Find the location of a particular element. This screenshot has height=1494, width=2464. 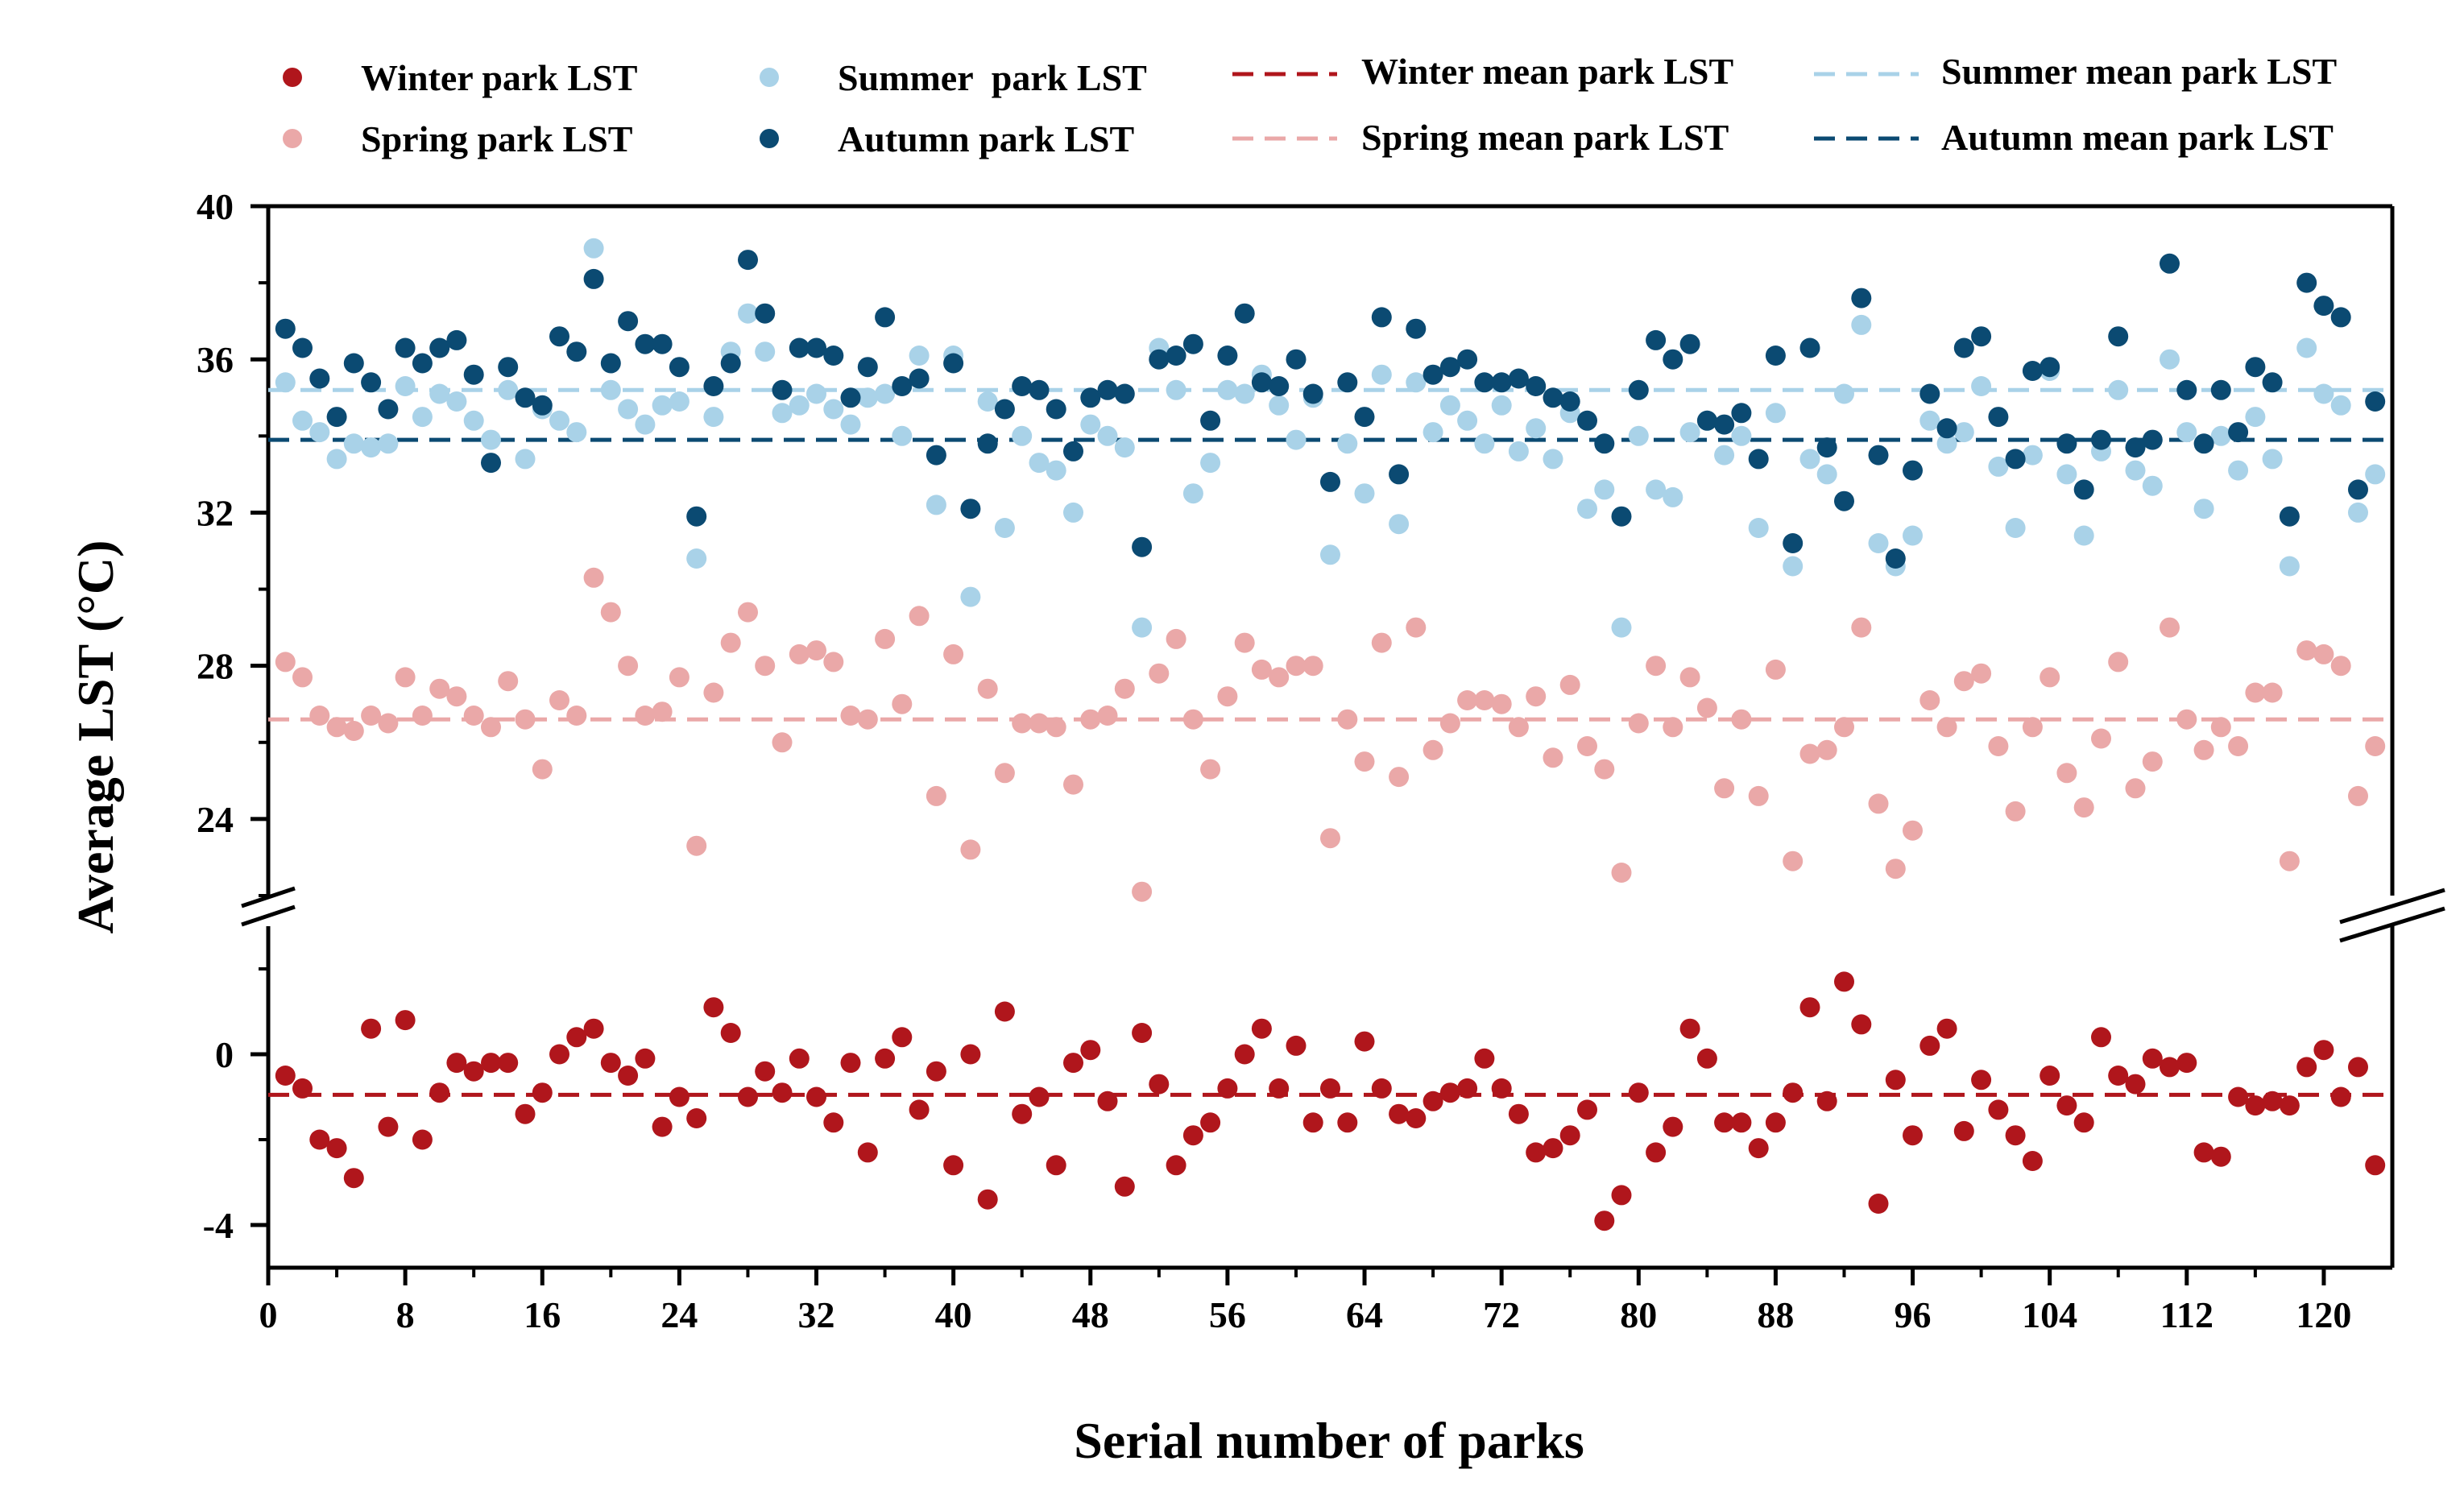

x-tick-label-24: 24 is located at coordinates (679, 1314).